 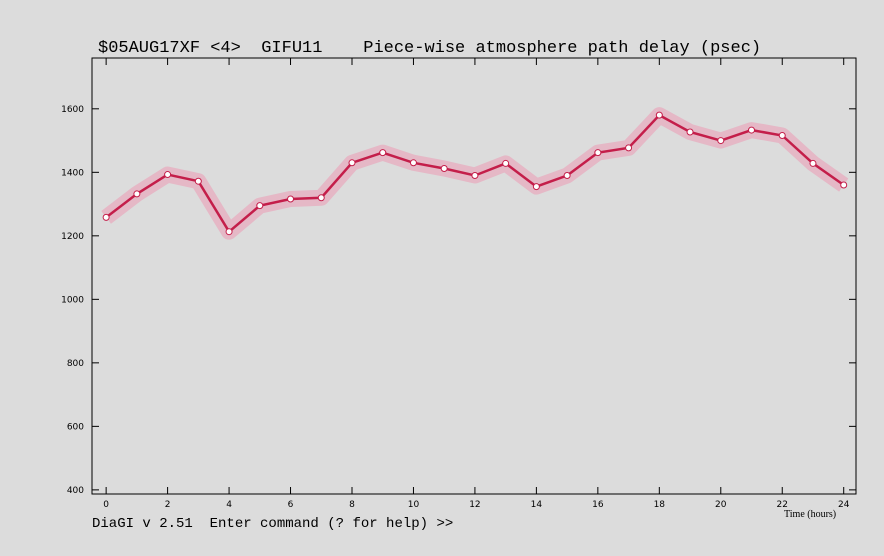 What do you see at coordinates (72, 173) in the screenshot?
I see `y-tick-label: 1400` at bounding box center [72, 173].